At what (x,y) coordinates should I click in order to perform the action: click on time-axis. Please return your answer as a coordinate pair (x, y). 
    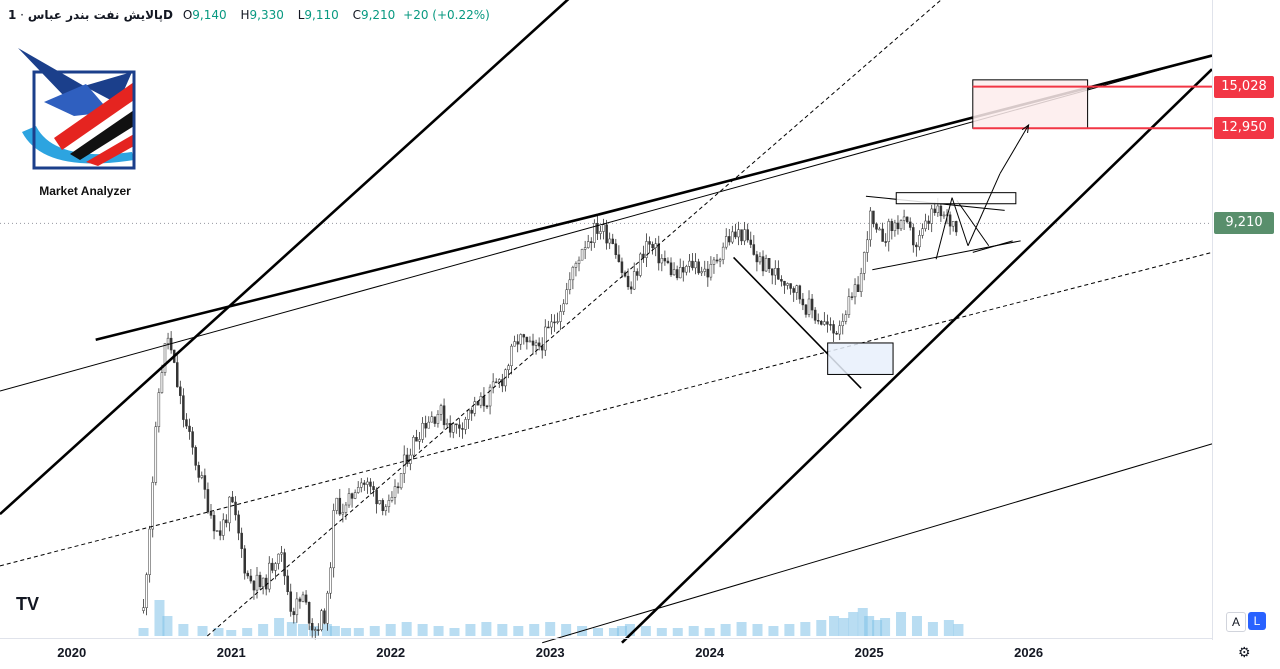
    Looking at the image, I should click on (606, 653).